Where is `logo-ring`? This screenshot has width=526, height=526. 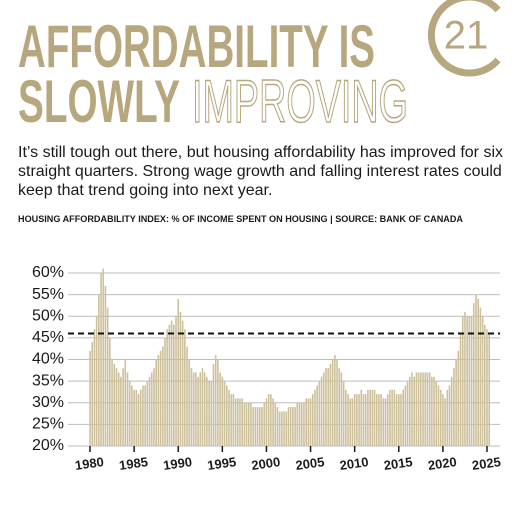
logo-ring is located at coordinates (464, 38).